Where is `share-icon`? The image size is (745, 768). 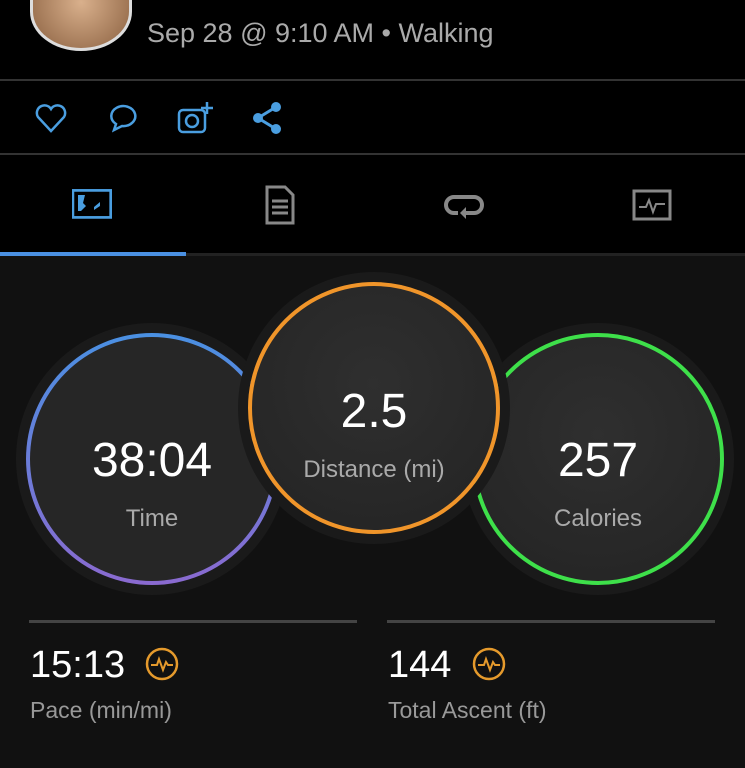 share-icon is located at coordinates (268, 118).